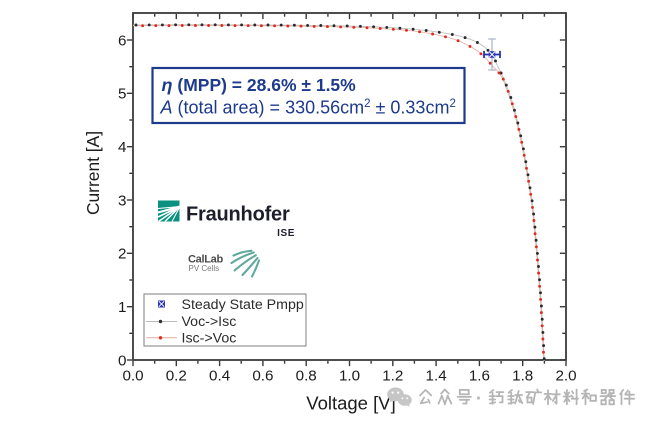 The height and width of the screenshot is (431, 659). I want to click on svg-text: 3, so click(122, 200).